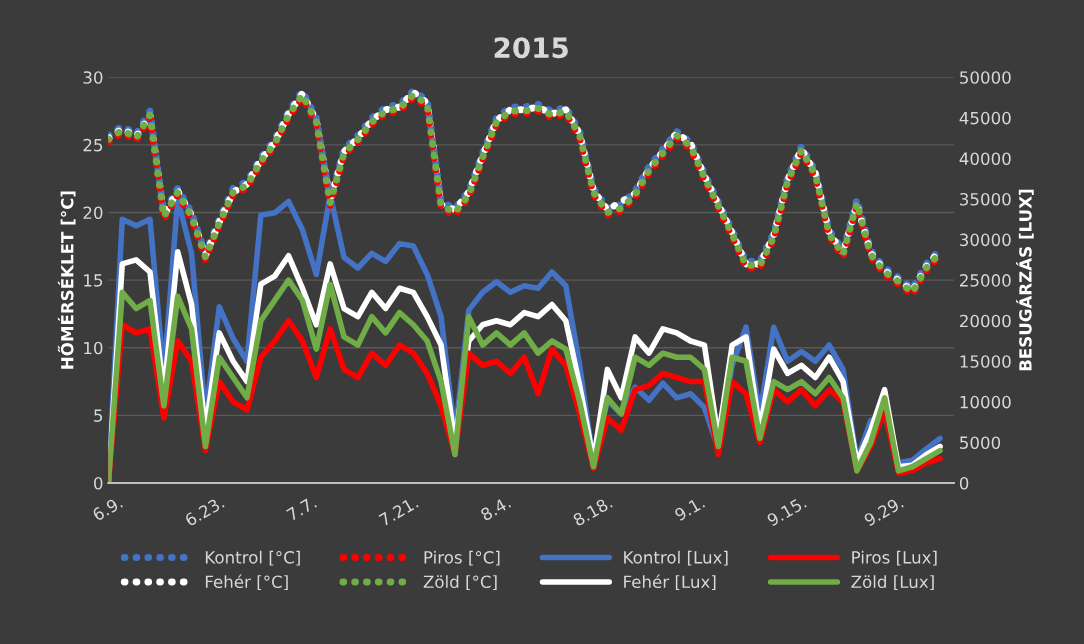  What do you see at coordinates (985, 199) in the screenshot?
I see `y2-tick-label: 35000` at bounding box center [985, 199].